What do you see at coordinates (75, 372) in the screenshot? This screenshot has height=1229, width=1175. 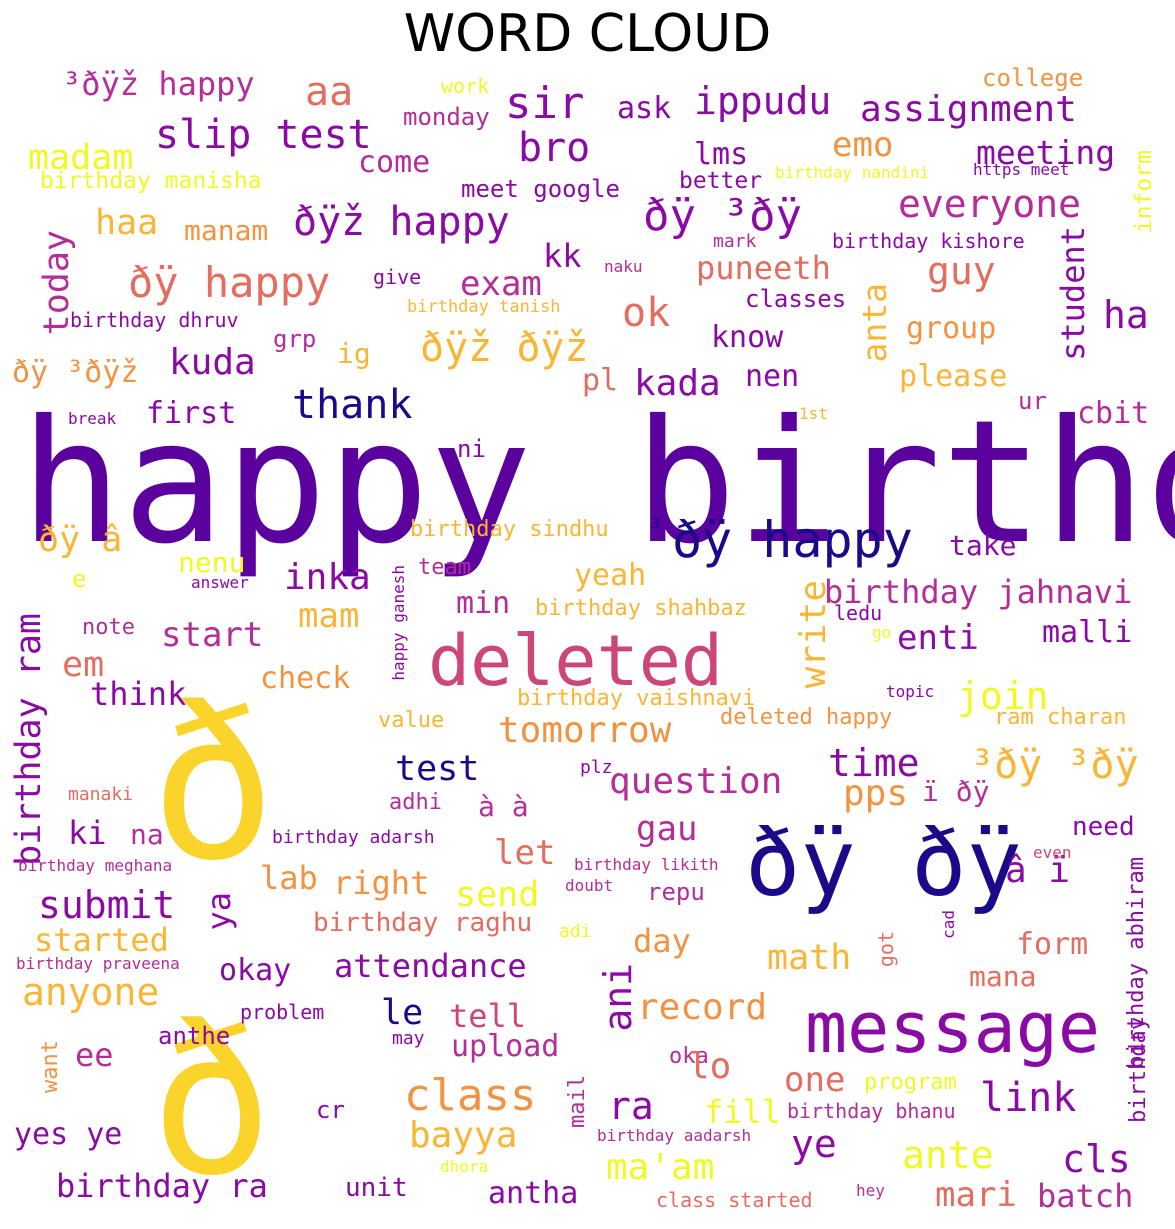 I see `cloud-word: ðÿ ³ðÿž` at bounding box center [75, 372].